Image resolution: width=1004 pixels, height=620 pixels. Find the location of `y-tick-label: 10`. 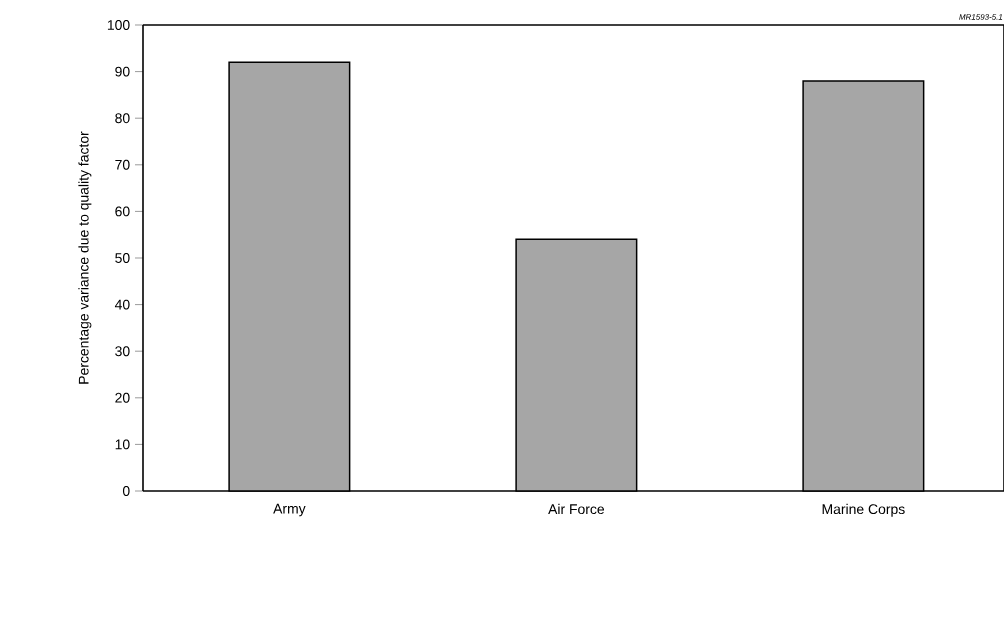

y-tick-label: 10 is located at coordinates (122, 444).